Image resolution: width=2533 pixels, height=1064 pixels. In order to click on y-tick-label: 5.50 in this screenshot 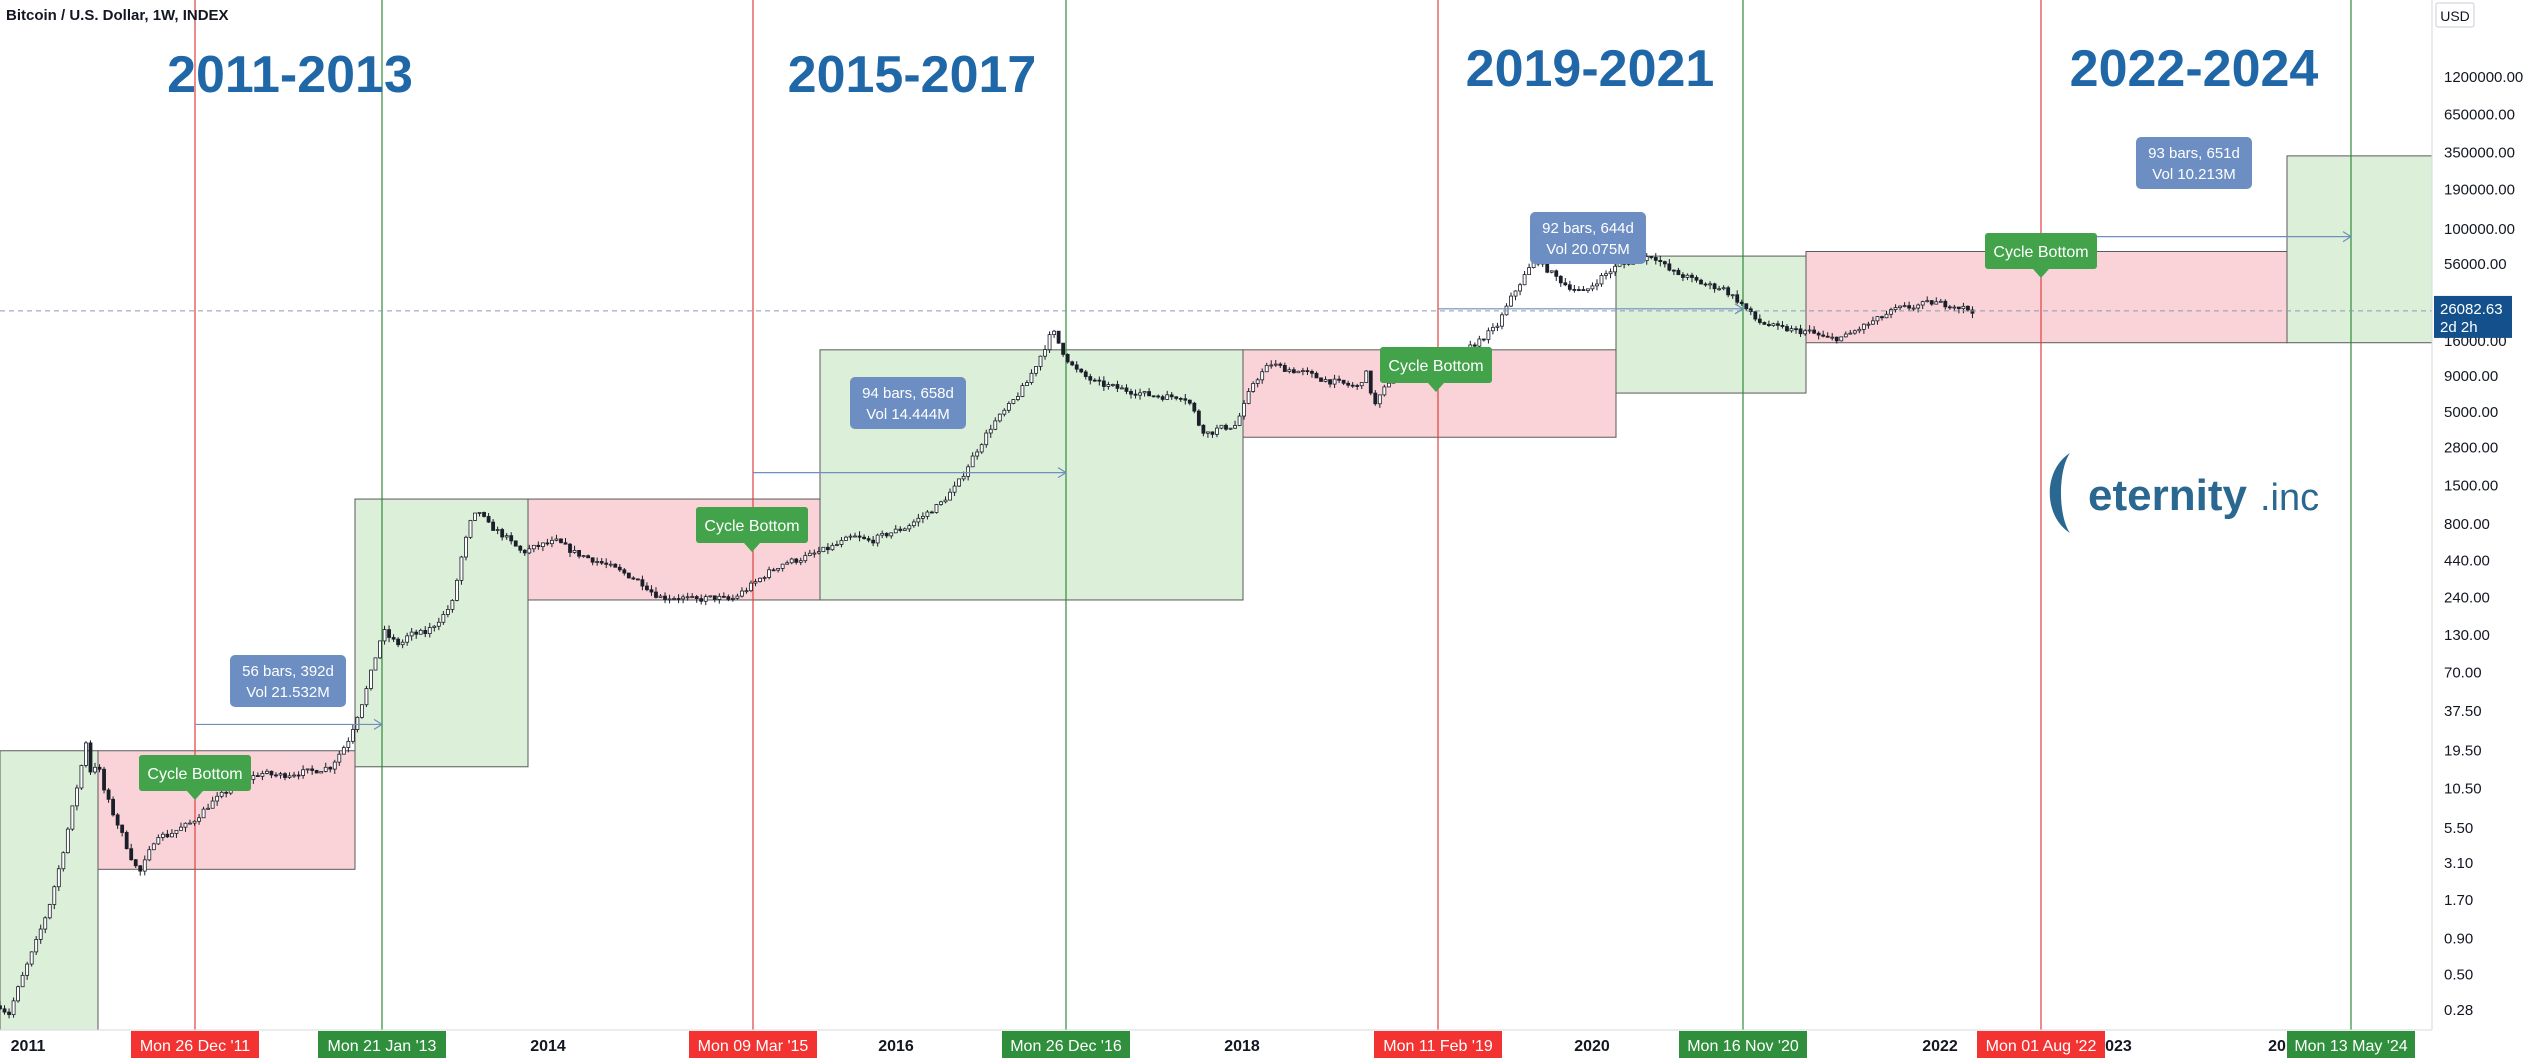, I will do `click(2458, 828)`.